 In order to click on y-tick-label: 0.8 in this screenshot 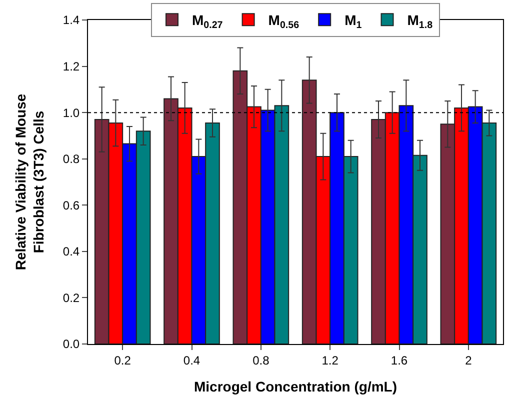, I will do `click(71, 159)`.